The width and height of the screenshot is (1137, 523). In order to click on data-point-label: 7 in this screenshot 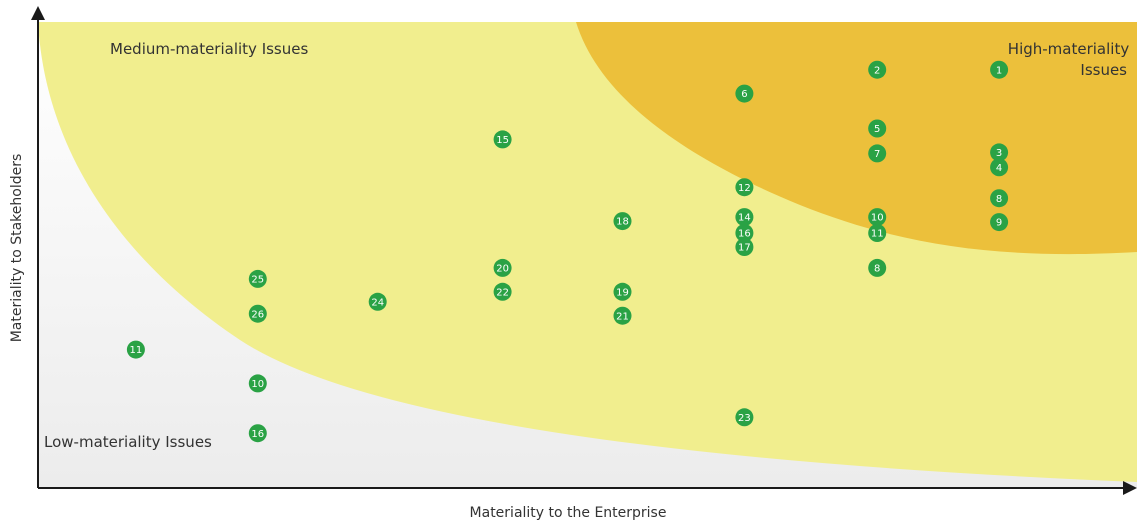, I will do `click(877, 154)`.